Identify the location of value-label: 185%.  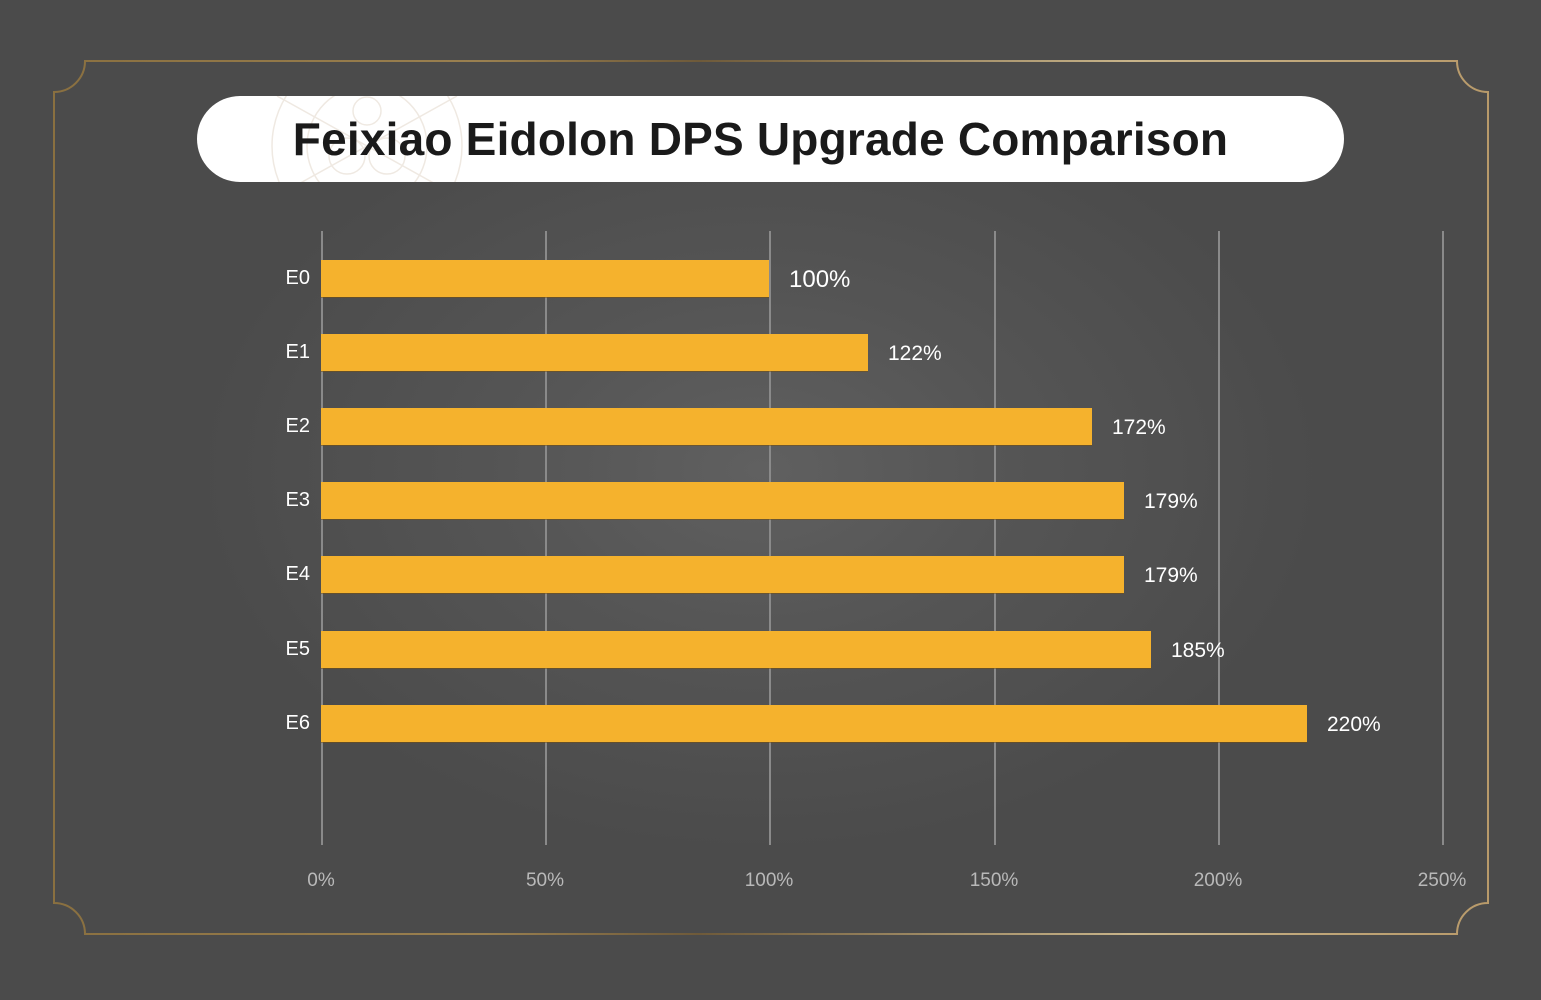
(1198, 650).